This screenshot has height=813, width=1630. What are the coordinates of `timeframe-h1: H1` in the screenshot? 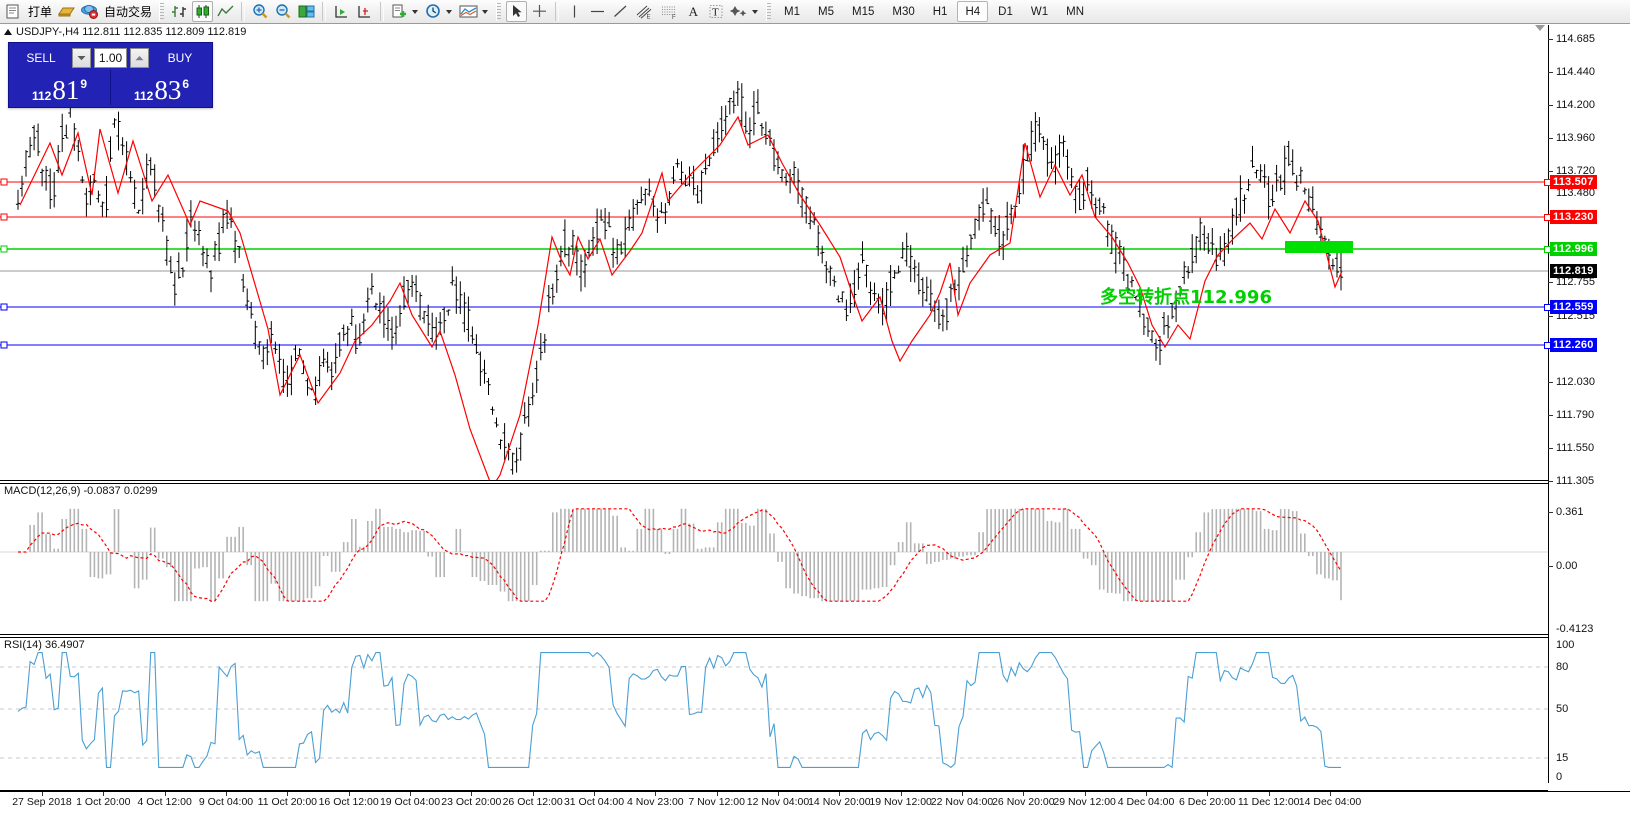 It's located at (940, 11).